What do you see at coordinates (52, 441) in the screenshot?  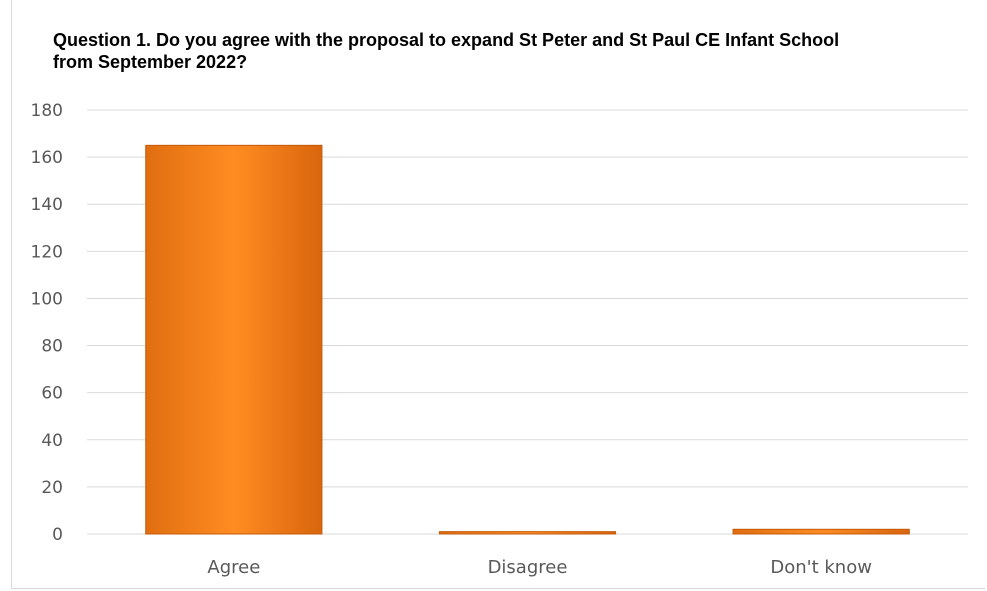 I see `y-tick-label: 40` at bounding box center [52, 441].